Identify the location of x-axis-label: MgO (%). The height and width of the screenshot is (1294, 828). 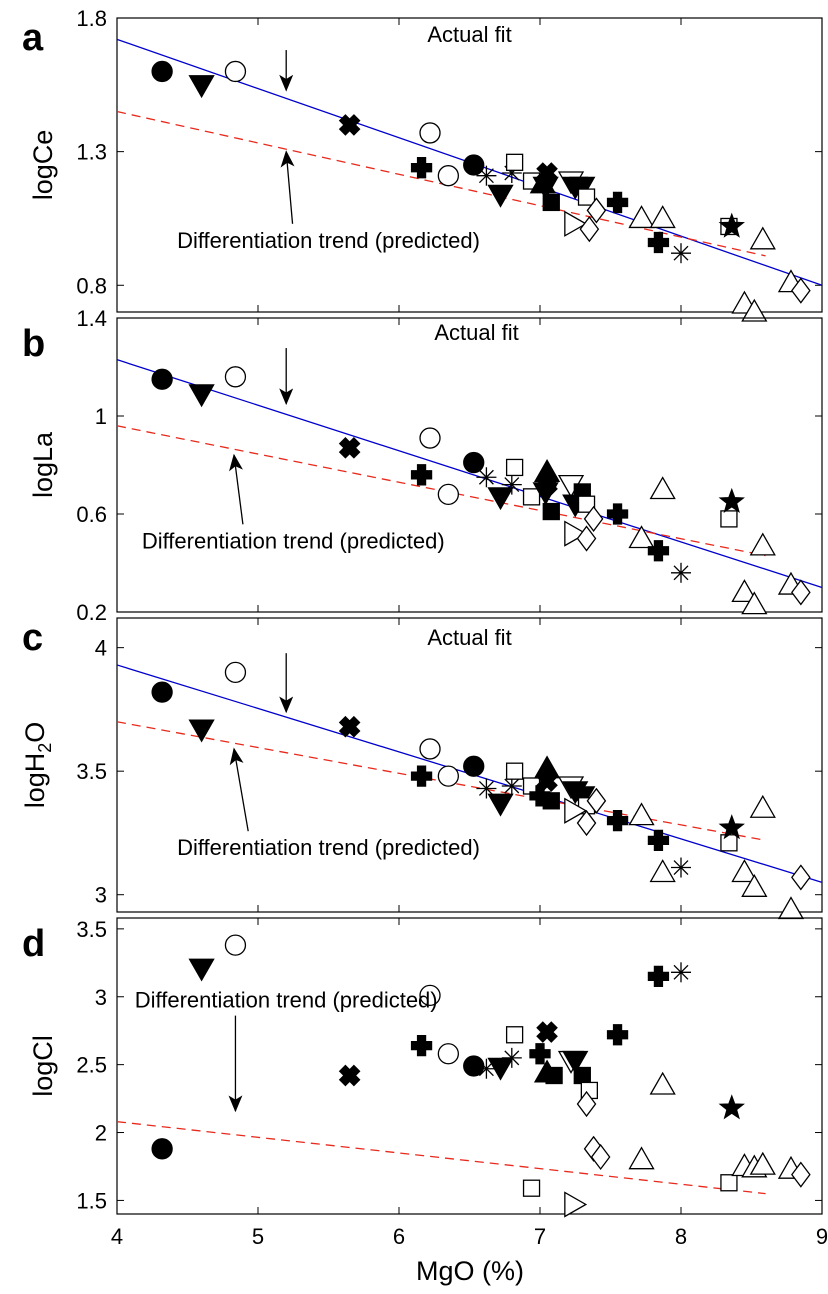
(470, 1271).